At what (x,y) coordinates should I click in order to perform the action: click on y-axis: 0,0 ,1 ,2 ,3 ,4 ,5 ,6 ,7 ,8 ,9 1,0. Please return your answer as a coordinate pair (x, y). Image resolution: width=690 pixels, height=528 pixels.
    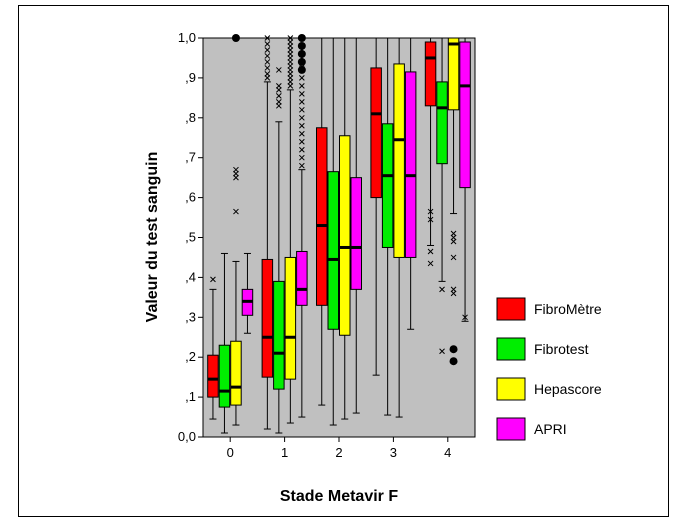
    Looking at the image, I should click on (190, 237).